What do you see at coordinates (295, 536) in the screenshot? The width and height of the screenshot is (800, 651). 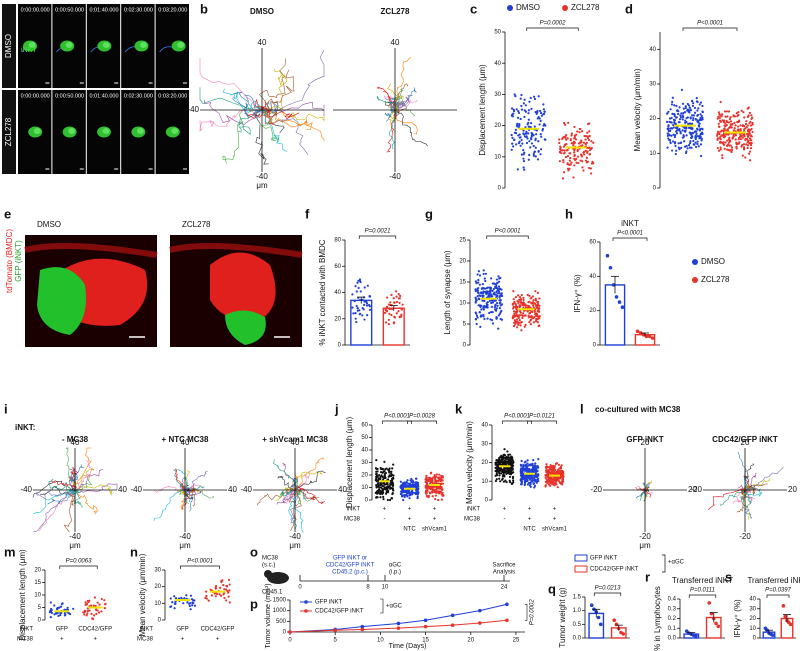 I see `axis-tick-label: -40` at bounding box center [295, 536].